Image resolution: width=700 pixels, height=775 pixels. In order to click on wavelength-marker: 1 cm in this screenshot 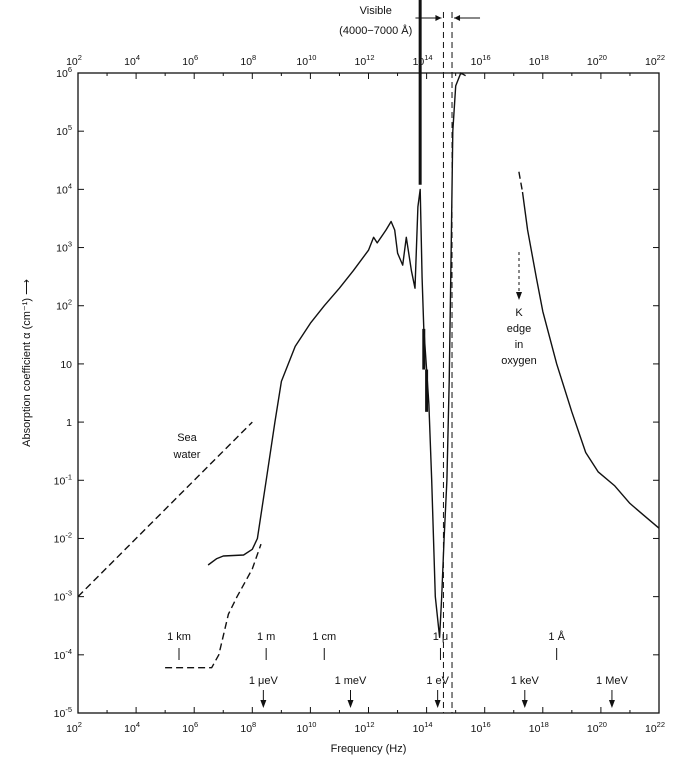, I will do `click(324, 637)`.